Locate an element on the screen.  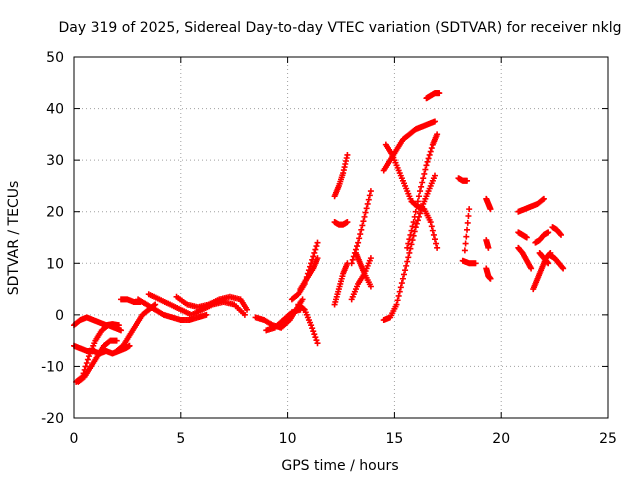
y-tick-label: 50 is located at coordinates (55, 58).